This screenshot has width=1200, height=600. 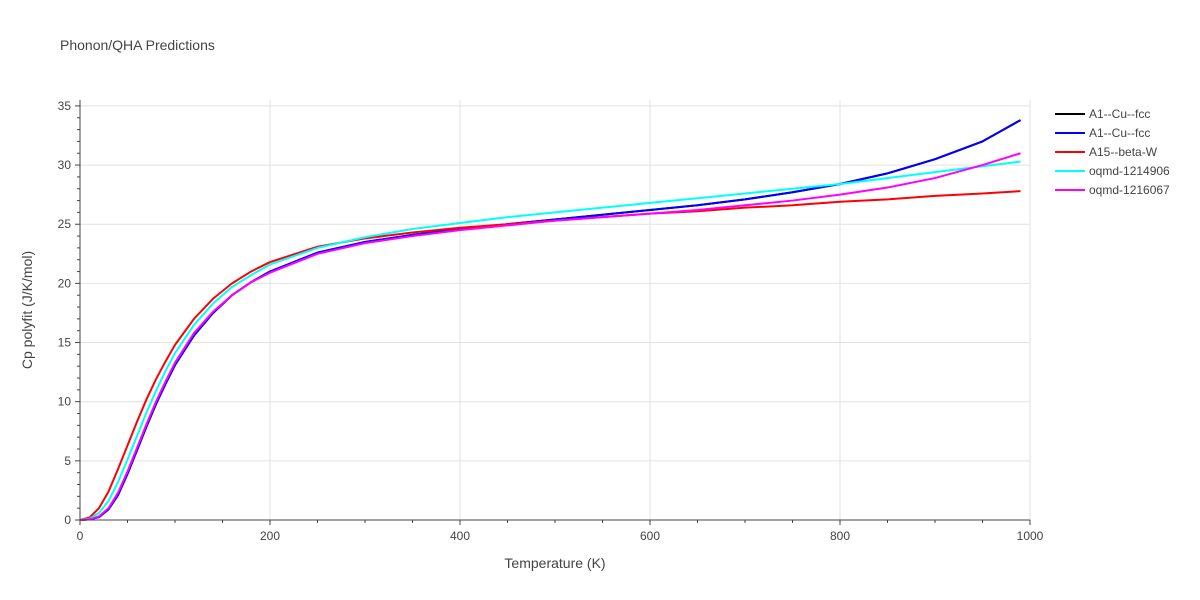 What do you see at coordinates (65, 106) in the screenshot?
I see `y-tick-label: 35` at bounding box center [65, 106].